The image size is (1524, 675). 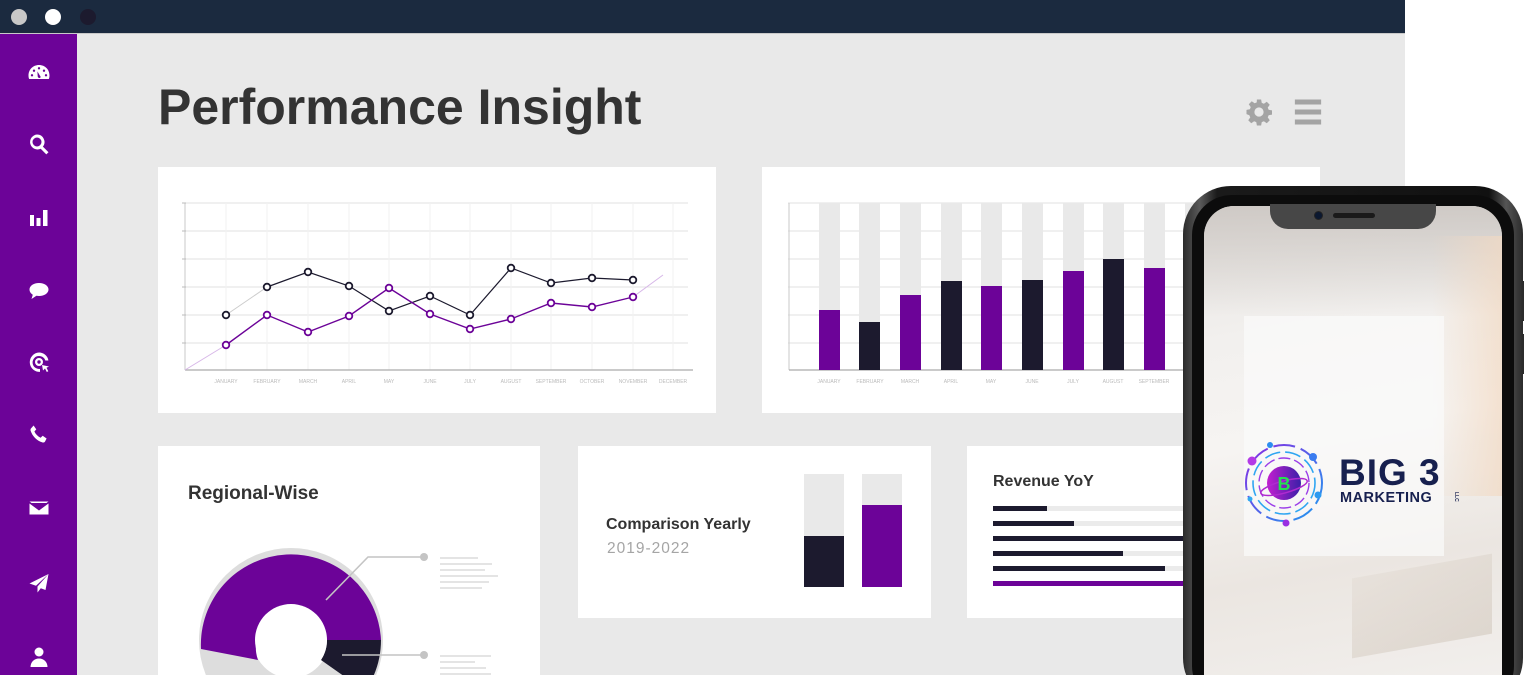 What do you see at coordinates (1143, 546) in the screenshot?
I see `revenue-chart` at bounding box center [1143, 546].